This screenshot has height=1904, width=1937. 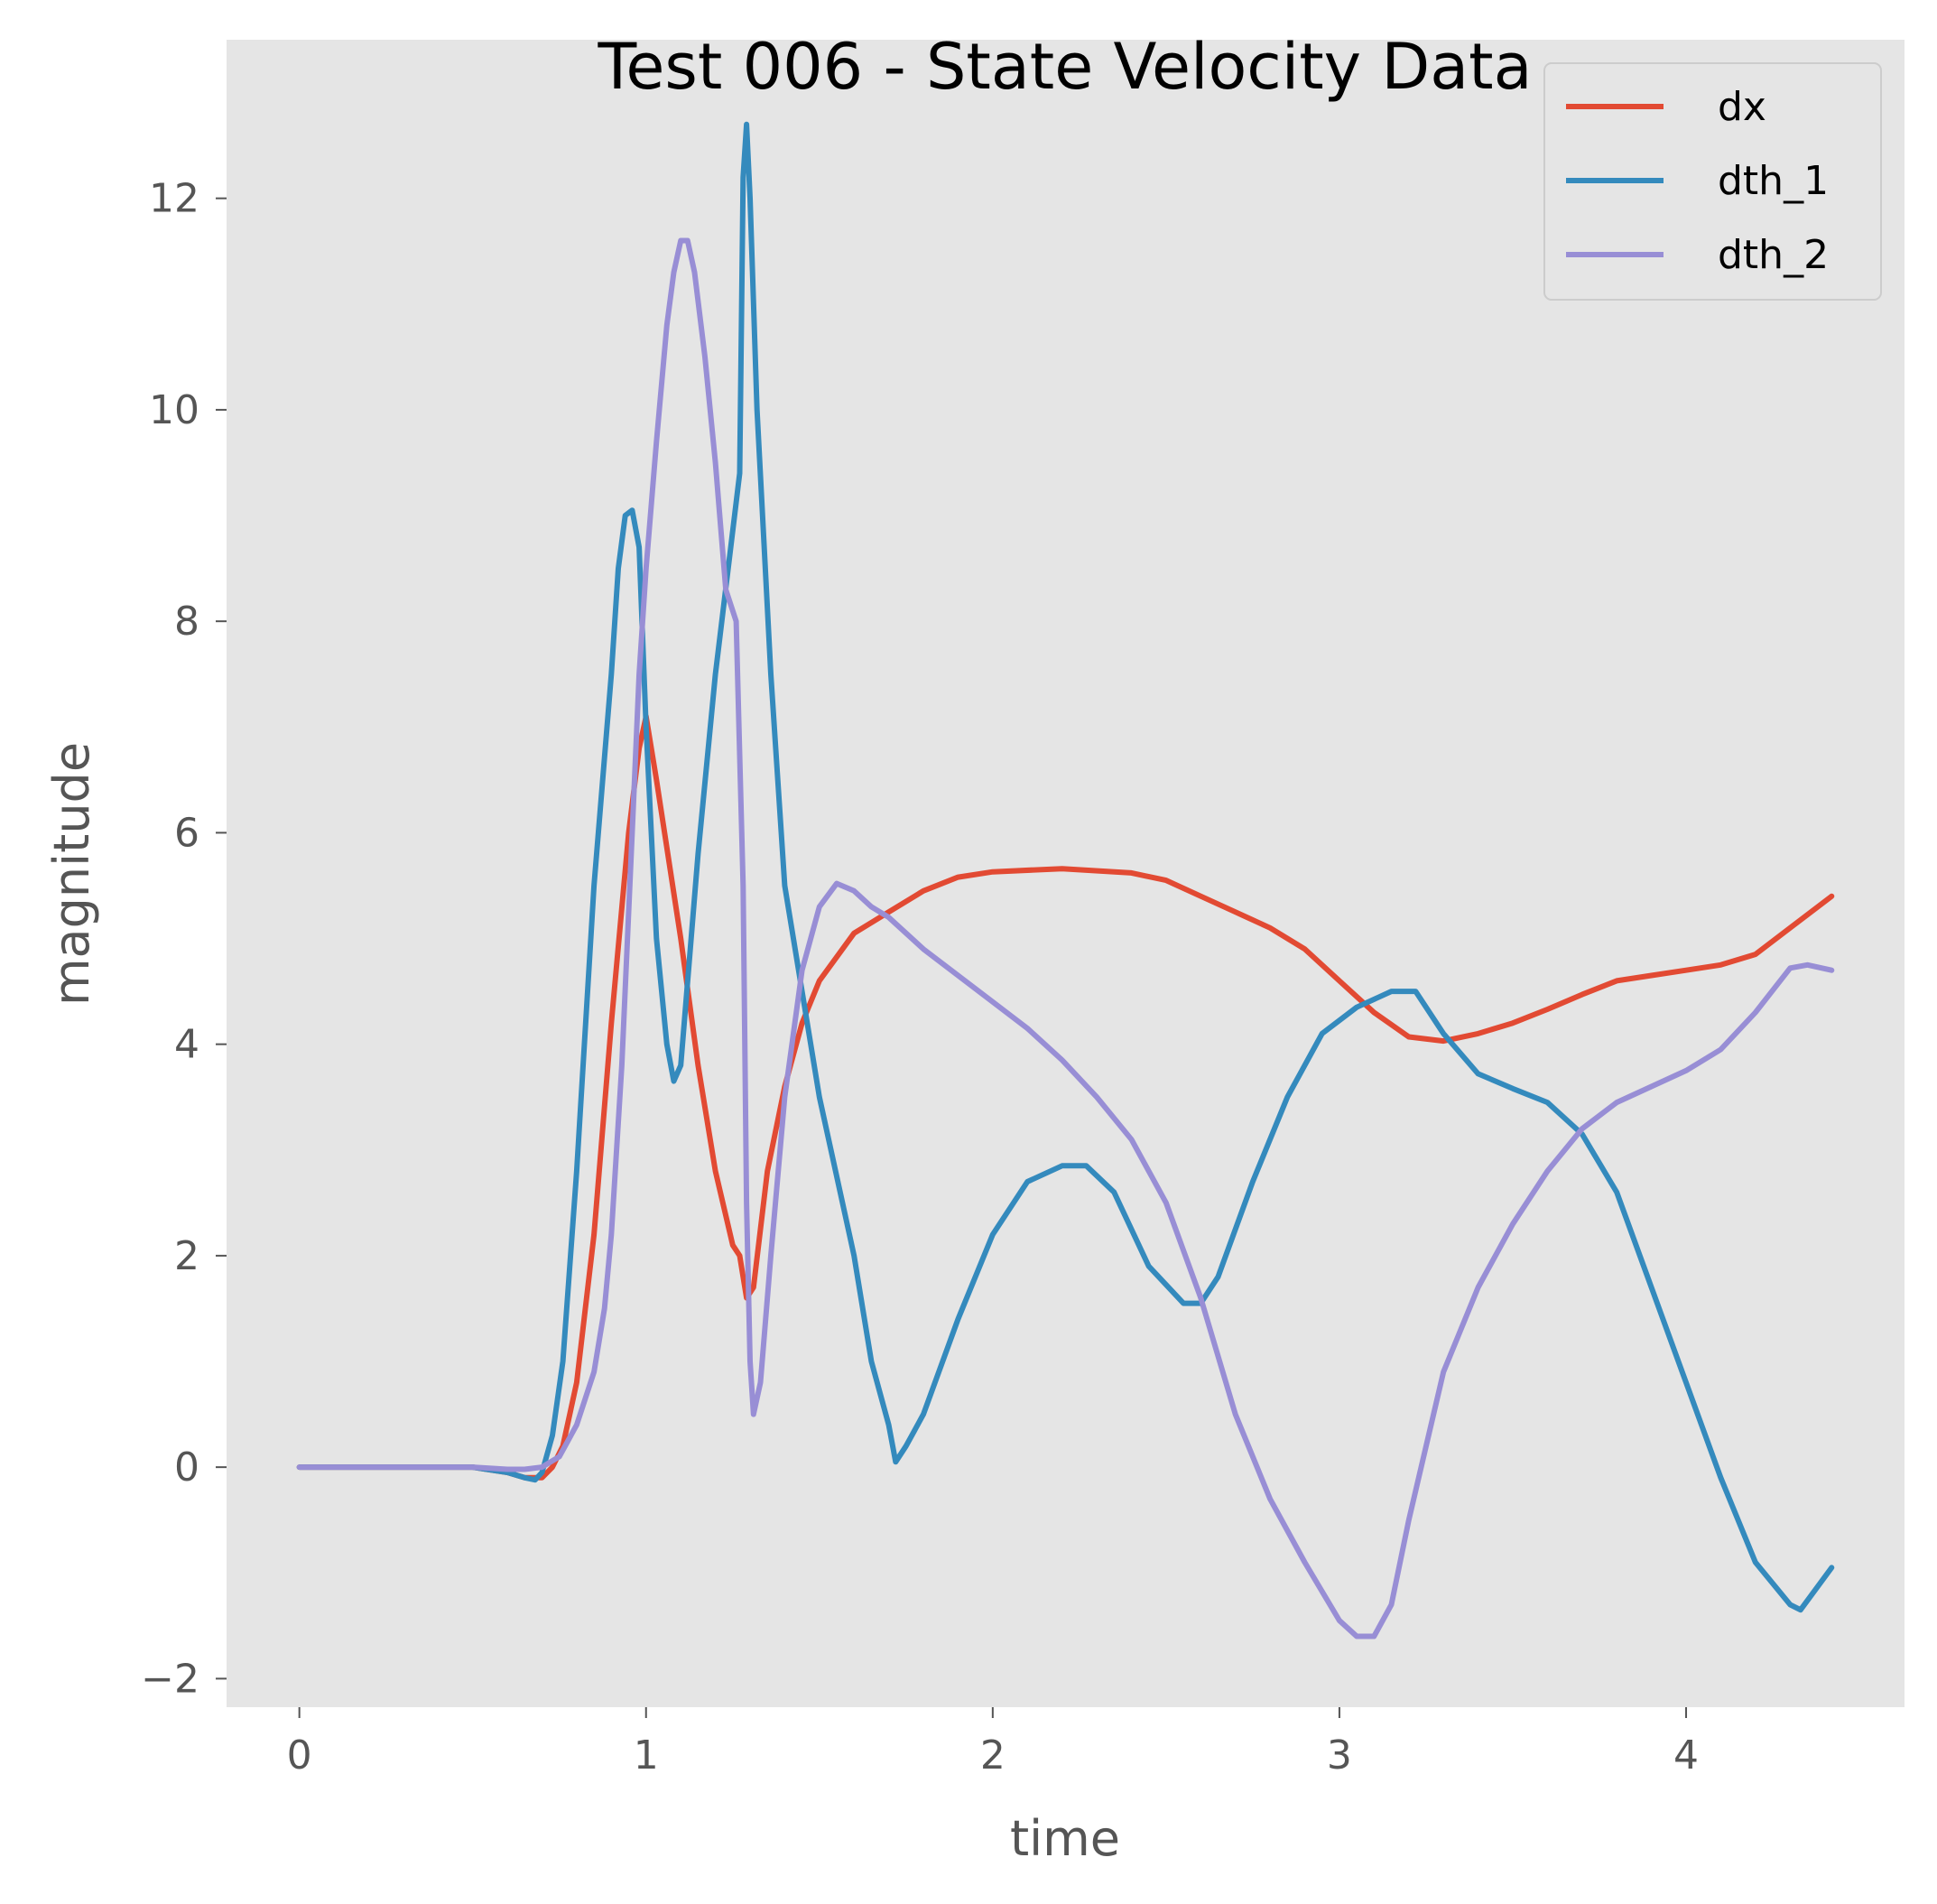 What do you see at coordinates (174, 199) in the screenshot?
I see `y-tick-label: 12` at bounding box center [174, 199].